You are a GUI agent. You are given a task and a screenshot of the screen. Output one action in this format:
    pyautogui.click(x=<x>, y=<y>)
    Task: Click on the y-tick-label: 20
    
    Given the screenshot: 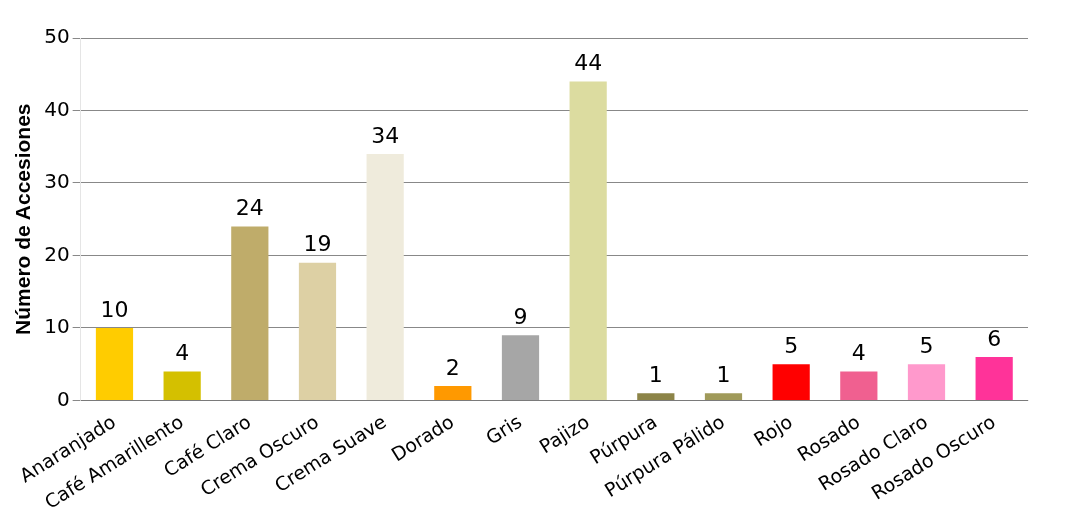 What is the action you would take?
    pyautogui.click(x=57, y=253)
    